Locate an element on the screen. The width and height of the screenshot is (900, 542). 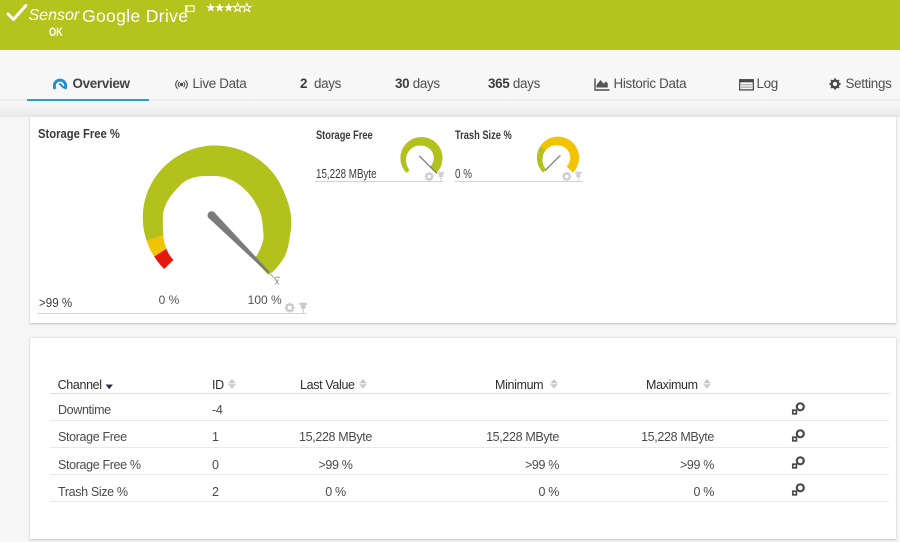
svg-text: x is located at coordinates (277, 282).